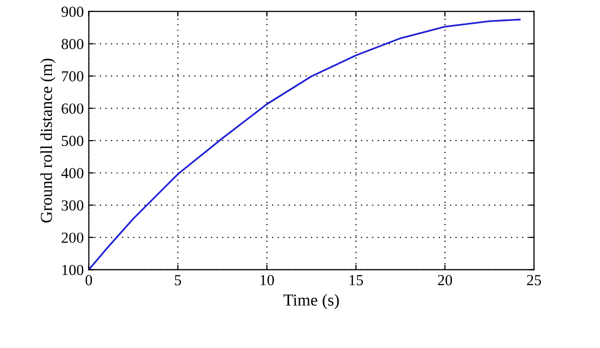 Image resolution: width=600 pixels, height=348 pixels. What do you see at coordinates (178, 280) in the screenshot?
I see `x-tick-label: 5` at bounding box center [178, 280].